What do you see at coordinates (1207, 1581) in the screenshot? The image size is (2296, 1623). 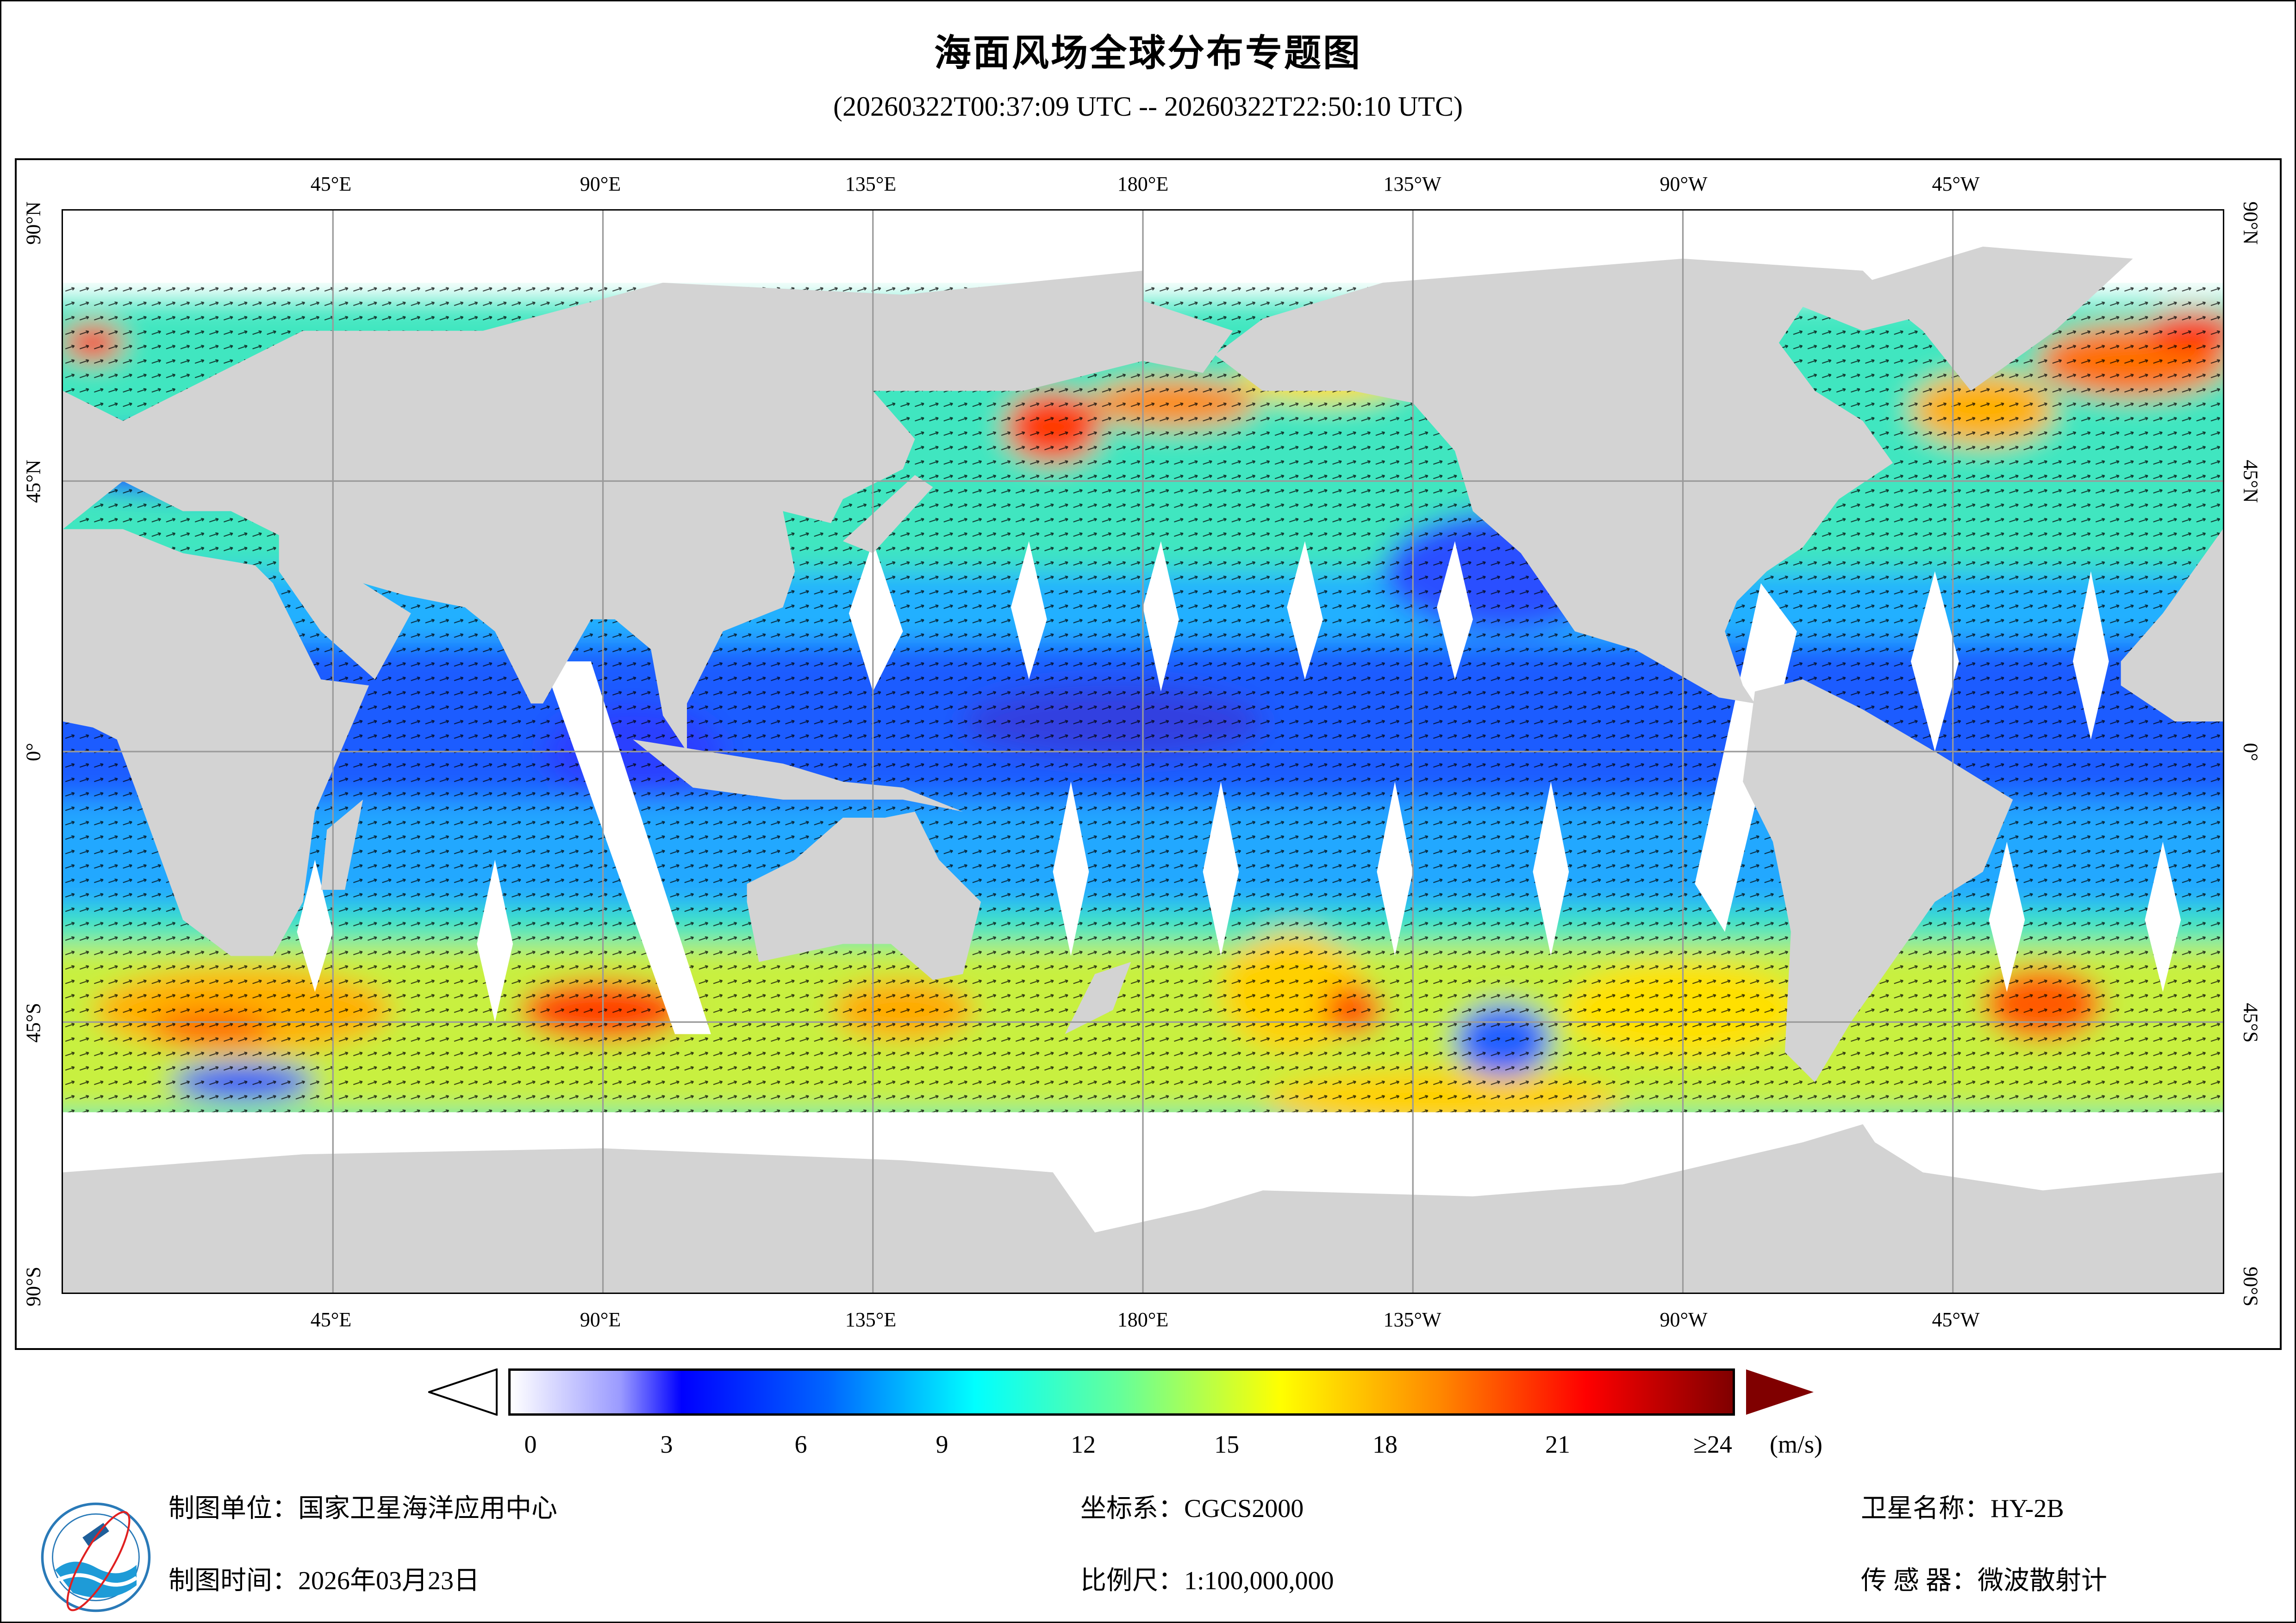 I see `map-scale: 比例尺：1:100,000,000` at bounding box center [1207, 1581].